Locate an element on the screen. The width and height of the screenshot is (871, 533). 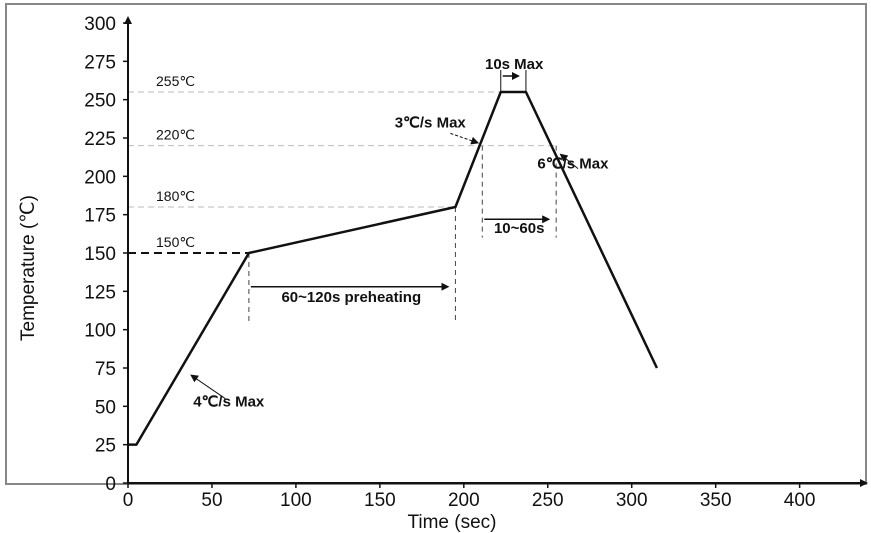
x-tick-label: 350 is located at coordinates (716, 500).